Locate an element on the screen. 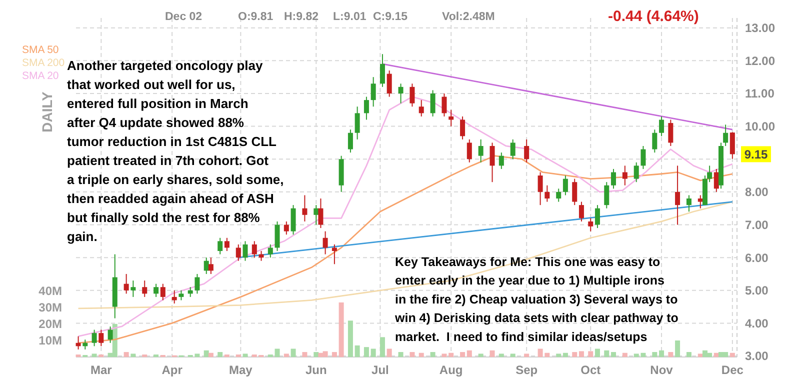 Image resolution: width=798 pixels, height=385 pixels. y-tick-label: 8.00 is located at coordinates (757, 192).